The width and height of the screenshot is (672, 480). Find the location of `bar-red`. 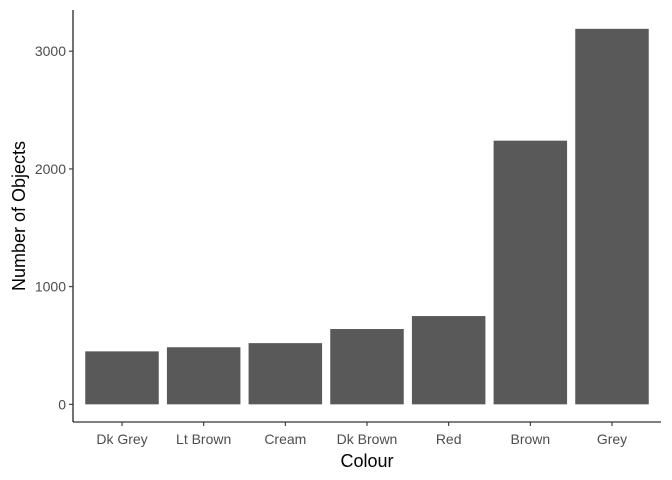

bar-red is located at coordinates (448, 360).